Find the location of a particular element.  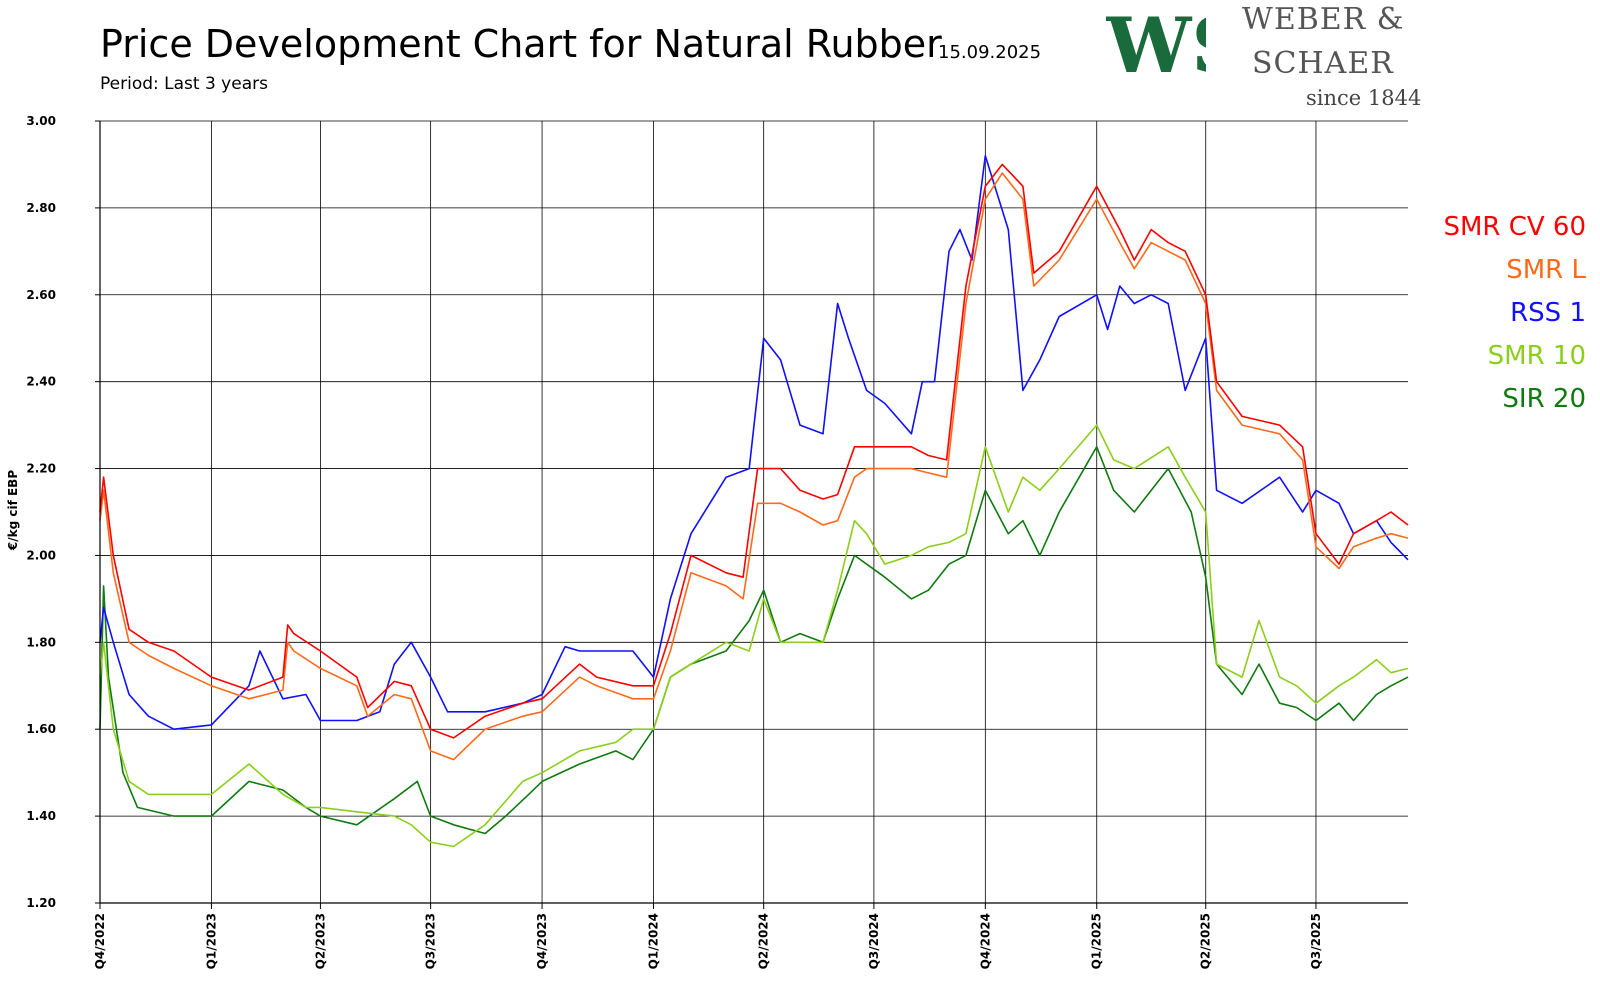

logo-line-3: since 1844 is located at coordinates (1364, 98).